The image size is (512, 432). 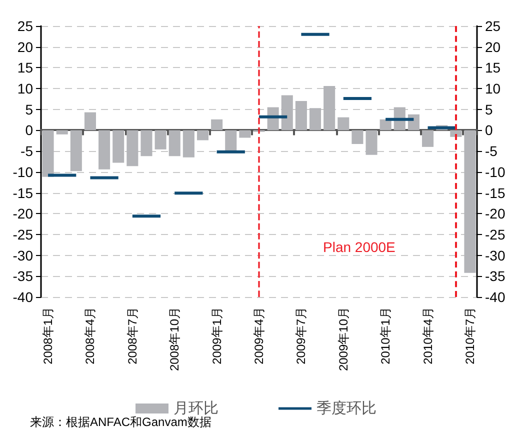 What do you see at coordinates (259, 335) in the screenshot?
I see `x-tick-label: 2009年4月` at bounding box center [259, 335].